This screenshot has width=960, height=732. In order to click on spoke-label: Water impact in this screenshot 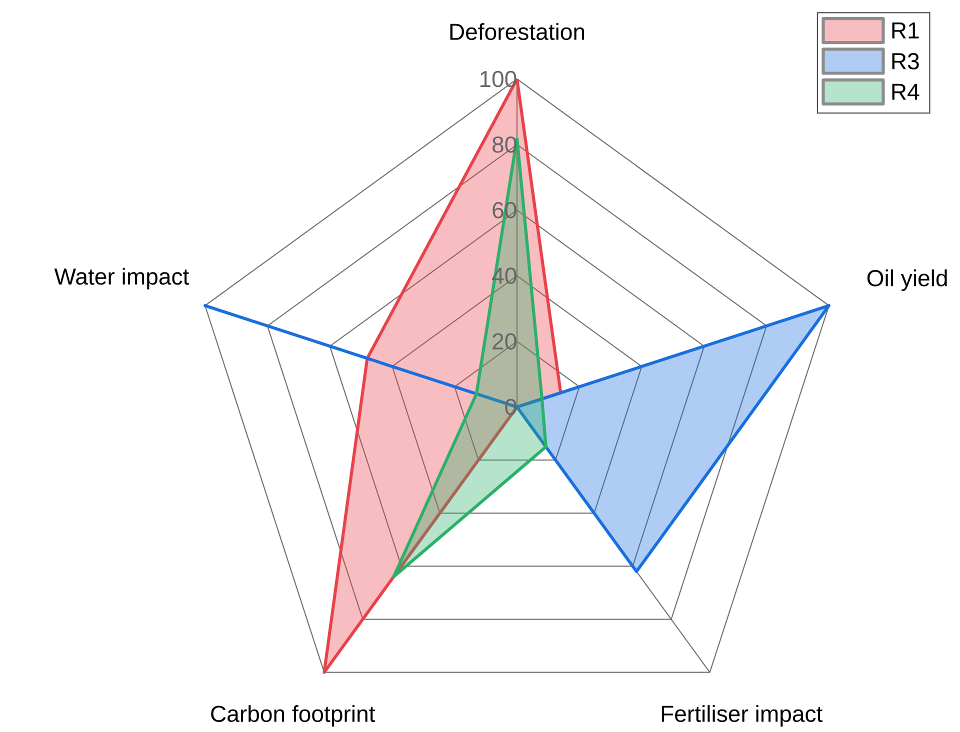, I will do `click(121, 279)`.